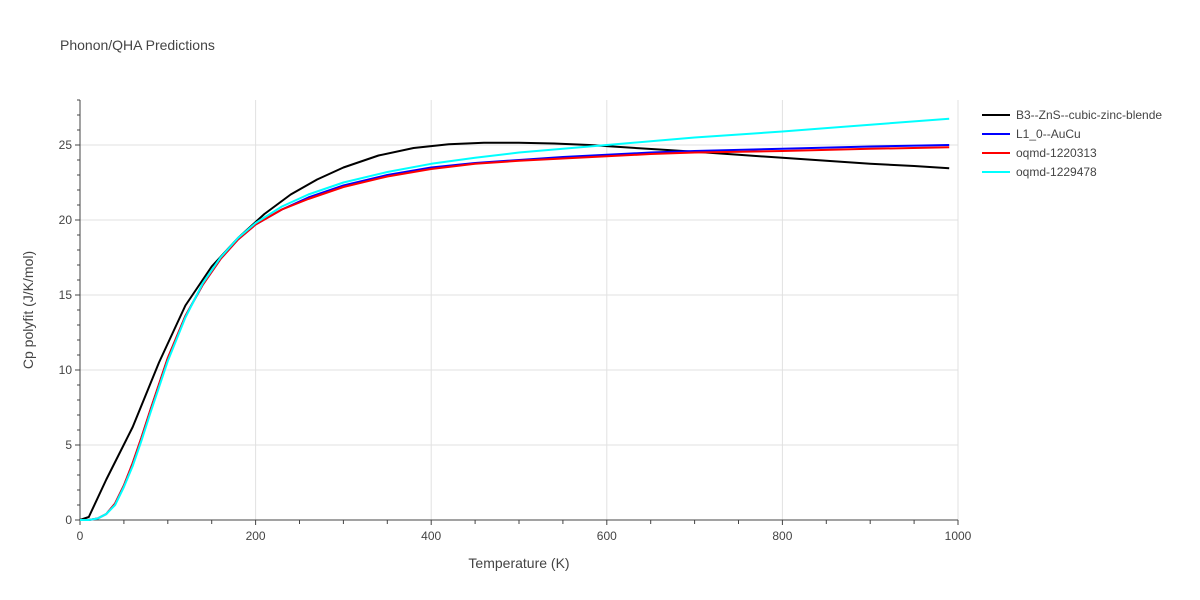 Image resolution: width=1200 pixels, height=600 pixels. I want to click on x-tick-label: 0, so click(80, 536).